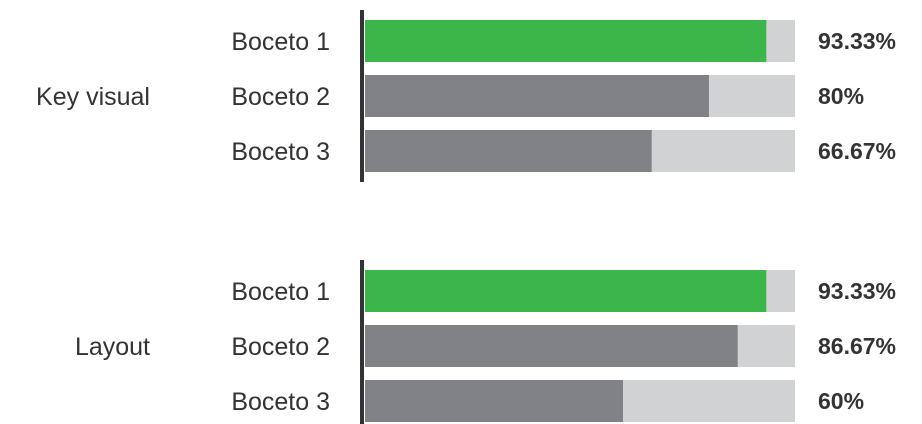  What do you see at coordinates (857, 346) in the screenshot?
I see `value-label: 86.67%` at bounding box center [857, 346].